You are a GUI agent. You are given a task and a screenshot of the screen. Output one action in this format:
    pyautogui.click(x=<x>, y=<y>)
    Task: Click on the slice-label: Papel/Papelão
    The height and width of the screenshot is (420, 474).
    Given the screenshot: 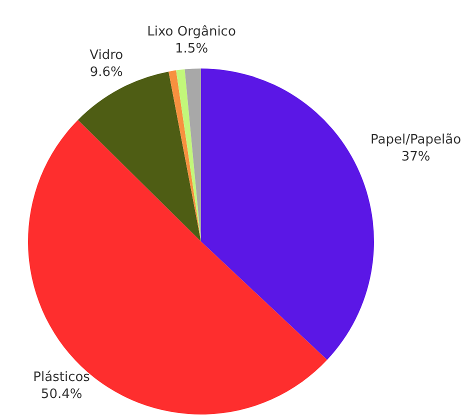 What is the action you would take?
    pyautogui.click(x=416, y=140)
    